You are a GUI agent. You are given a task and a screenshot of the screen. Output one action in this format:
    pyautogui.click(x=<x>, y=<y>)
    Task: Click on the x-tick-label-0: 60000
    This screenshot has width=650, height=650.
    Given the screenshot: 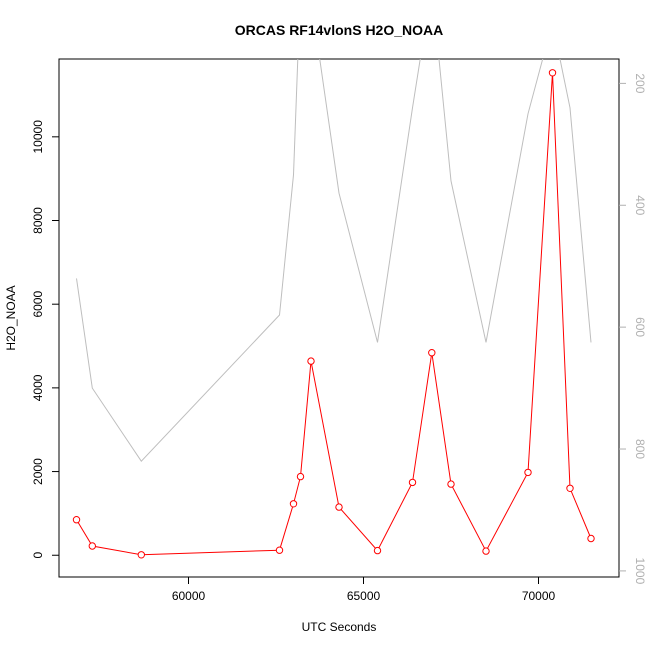 What is the action you would take?
    pyautogui.click(x=189, y=596)
    